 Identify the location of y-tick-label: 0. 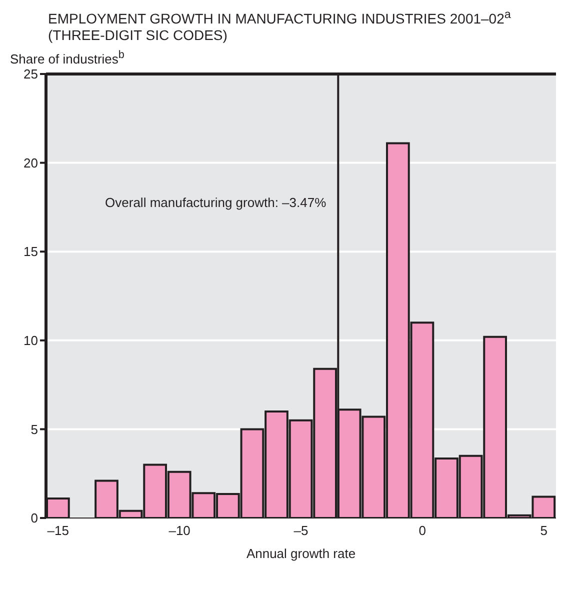
(34, 518).